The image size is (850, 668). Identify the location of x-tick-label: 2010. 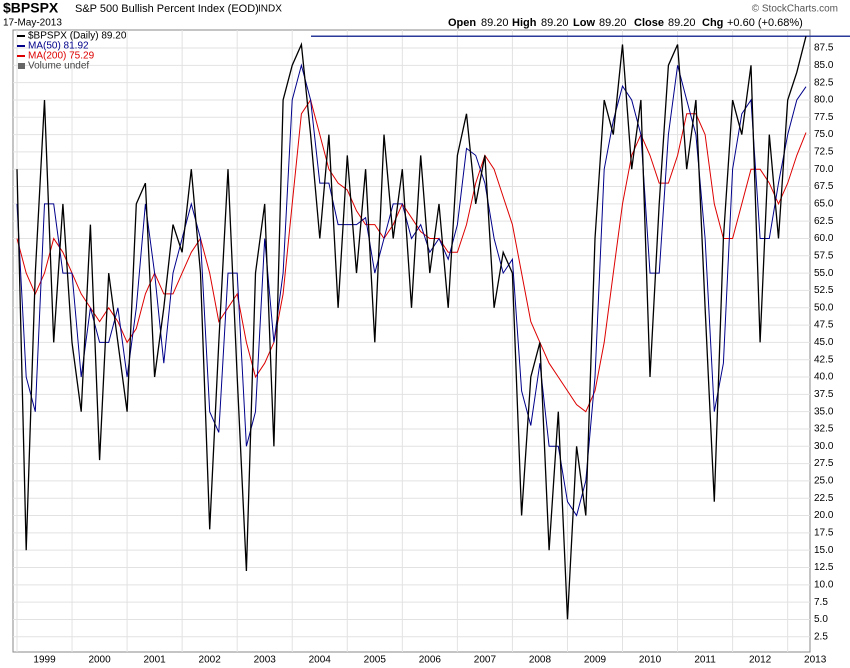
(650, 660).